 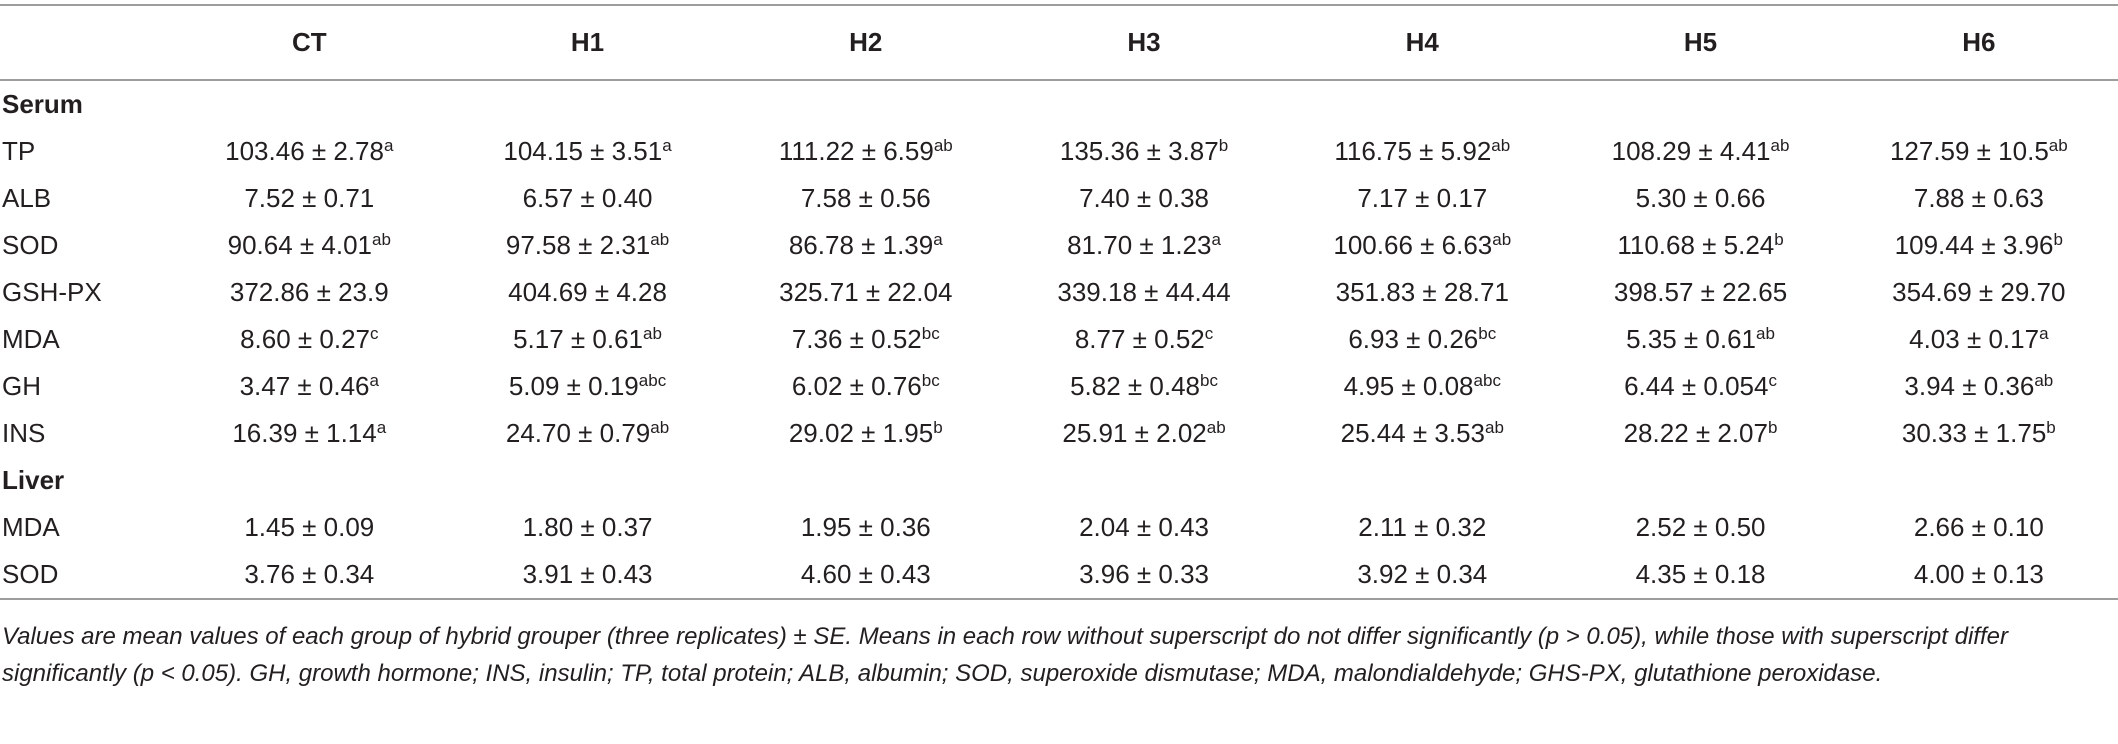 I want to click on cell-value: 81.70 ± 1.23, so click(x=1139, y=245).